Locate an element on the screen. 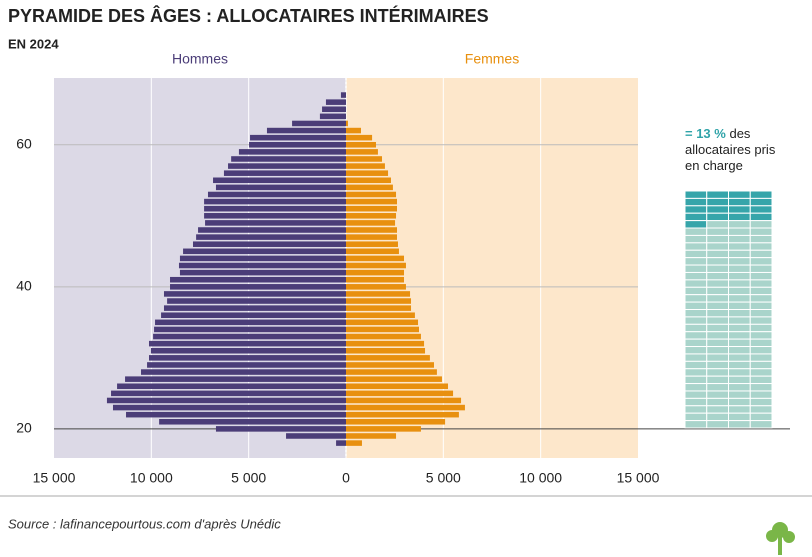  annotation: = 13 % des allocataires pris en charge is located at coordinates (735, 150).